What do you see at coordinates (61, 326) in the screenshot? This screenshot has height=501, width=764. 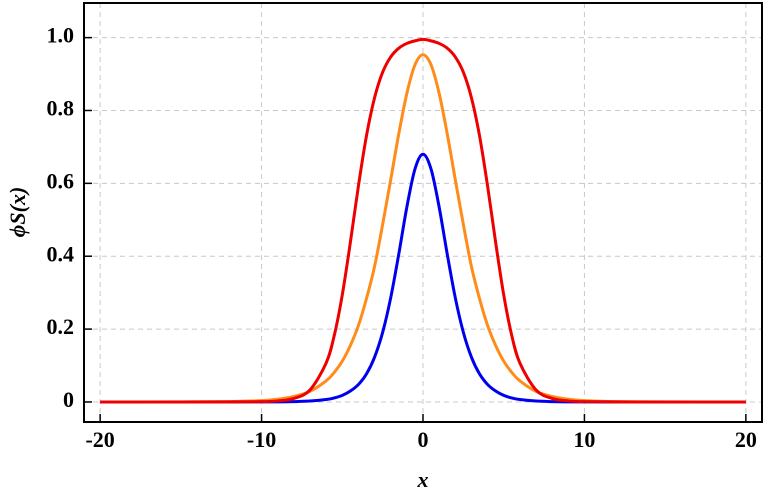 I see `y-tick-label: 0.2` at bounding box center [61, 326].